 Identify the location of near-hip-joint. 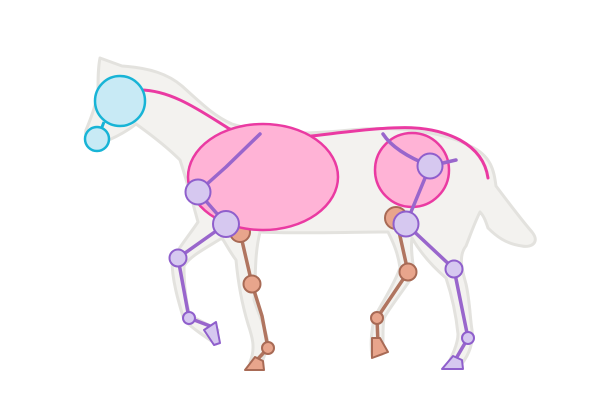
(430, 166).